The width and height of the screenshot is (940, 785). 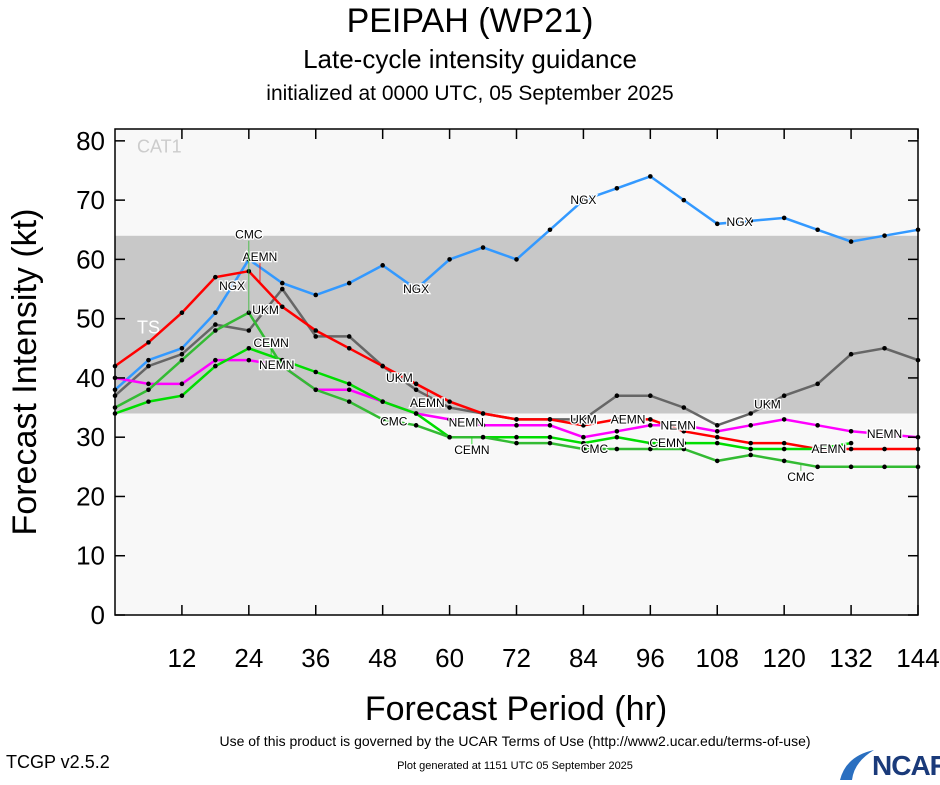 I want to click on chart-subtitle: Late-cycle intensity guidance, so click(x=470, y=59).